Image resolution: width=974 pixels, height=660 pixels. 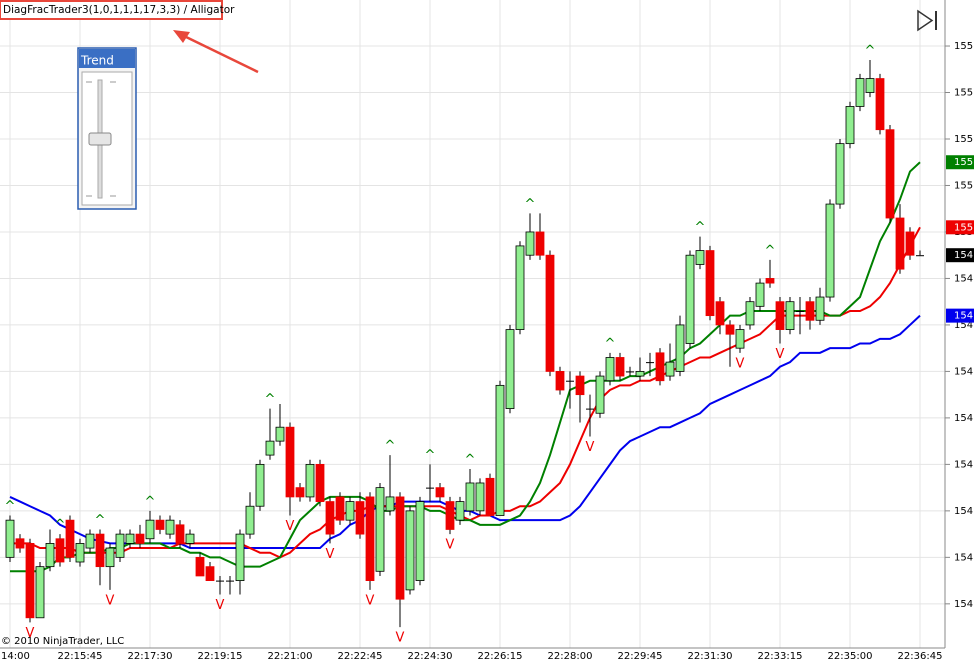 I want to click on x-tick-label: 14:00, so click(x=15, y=655).